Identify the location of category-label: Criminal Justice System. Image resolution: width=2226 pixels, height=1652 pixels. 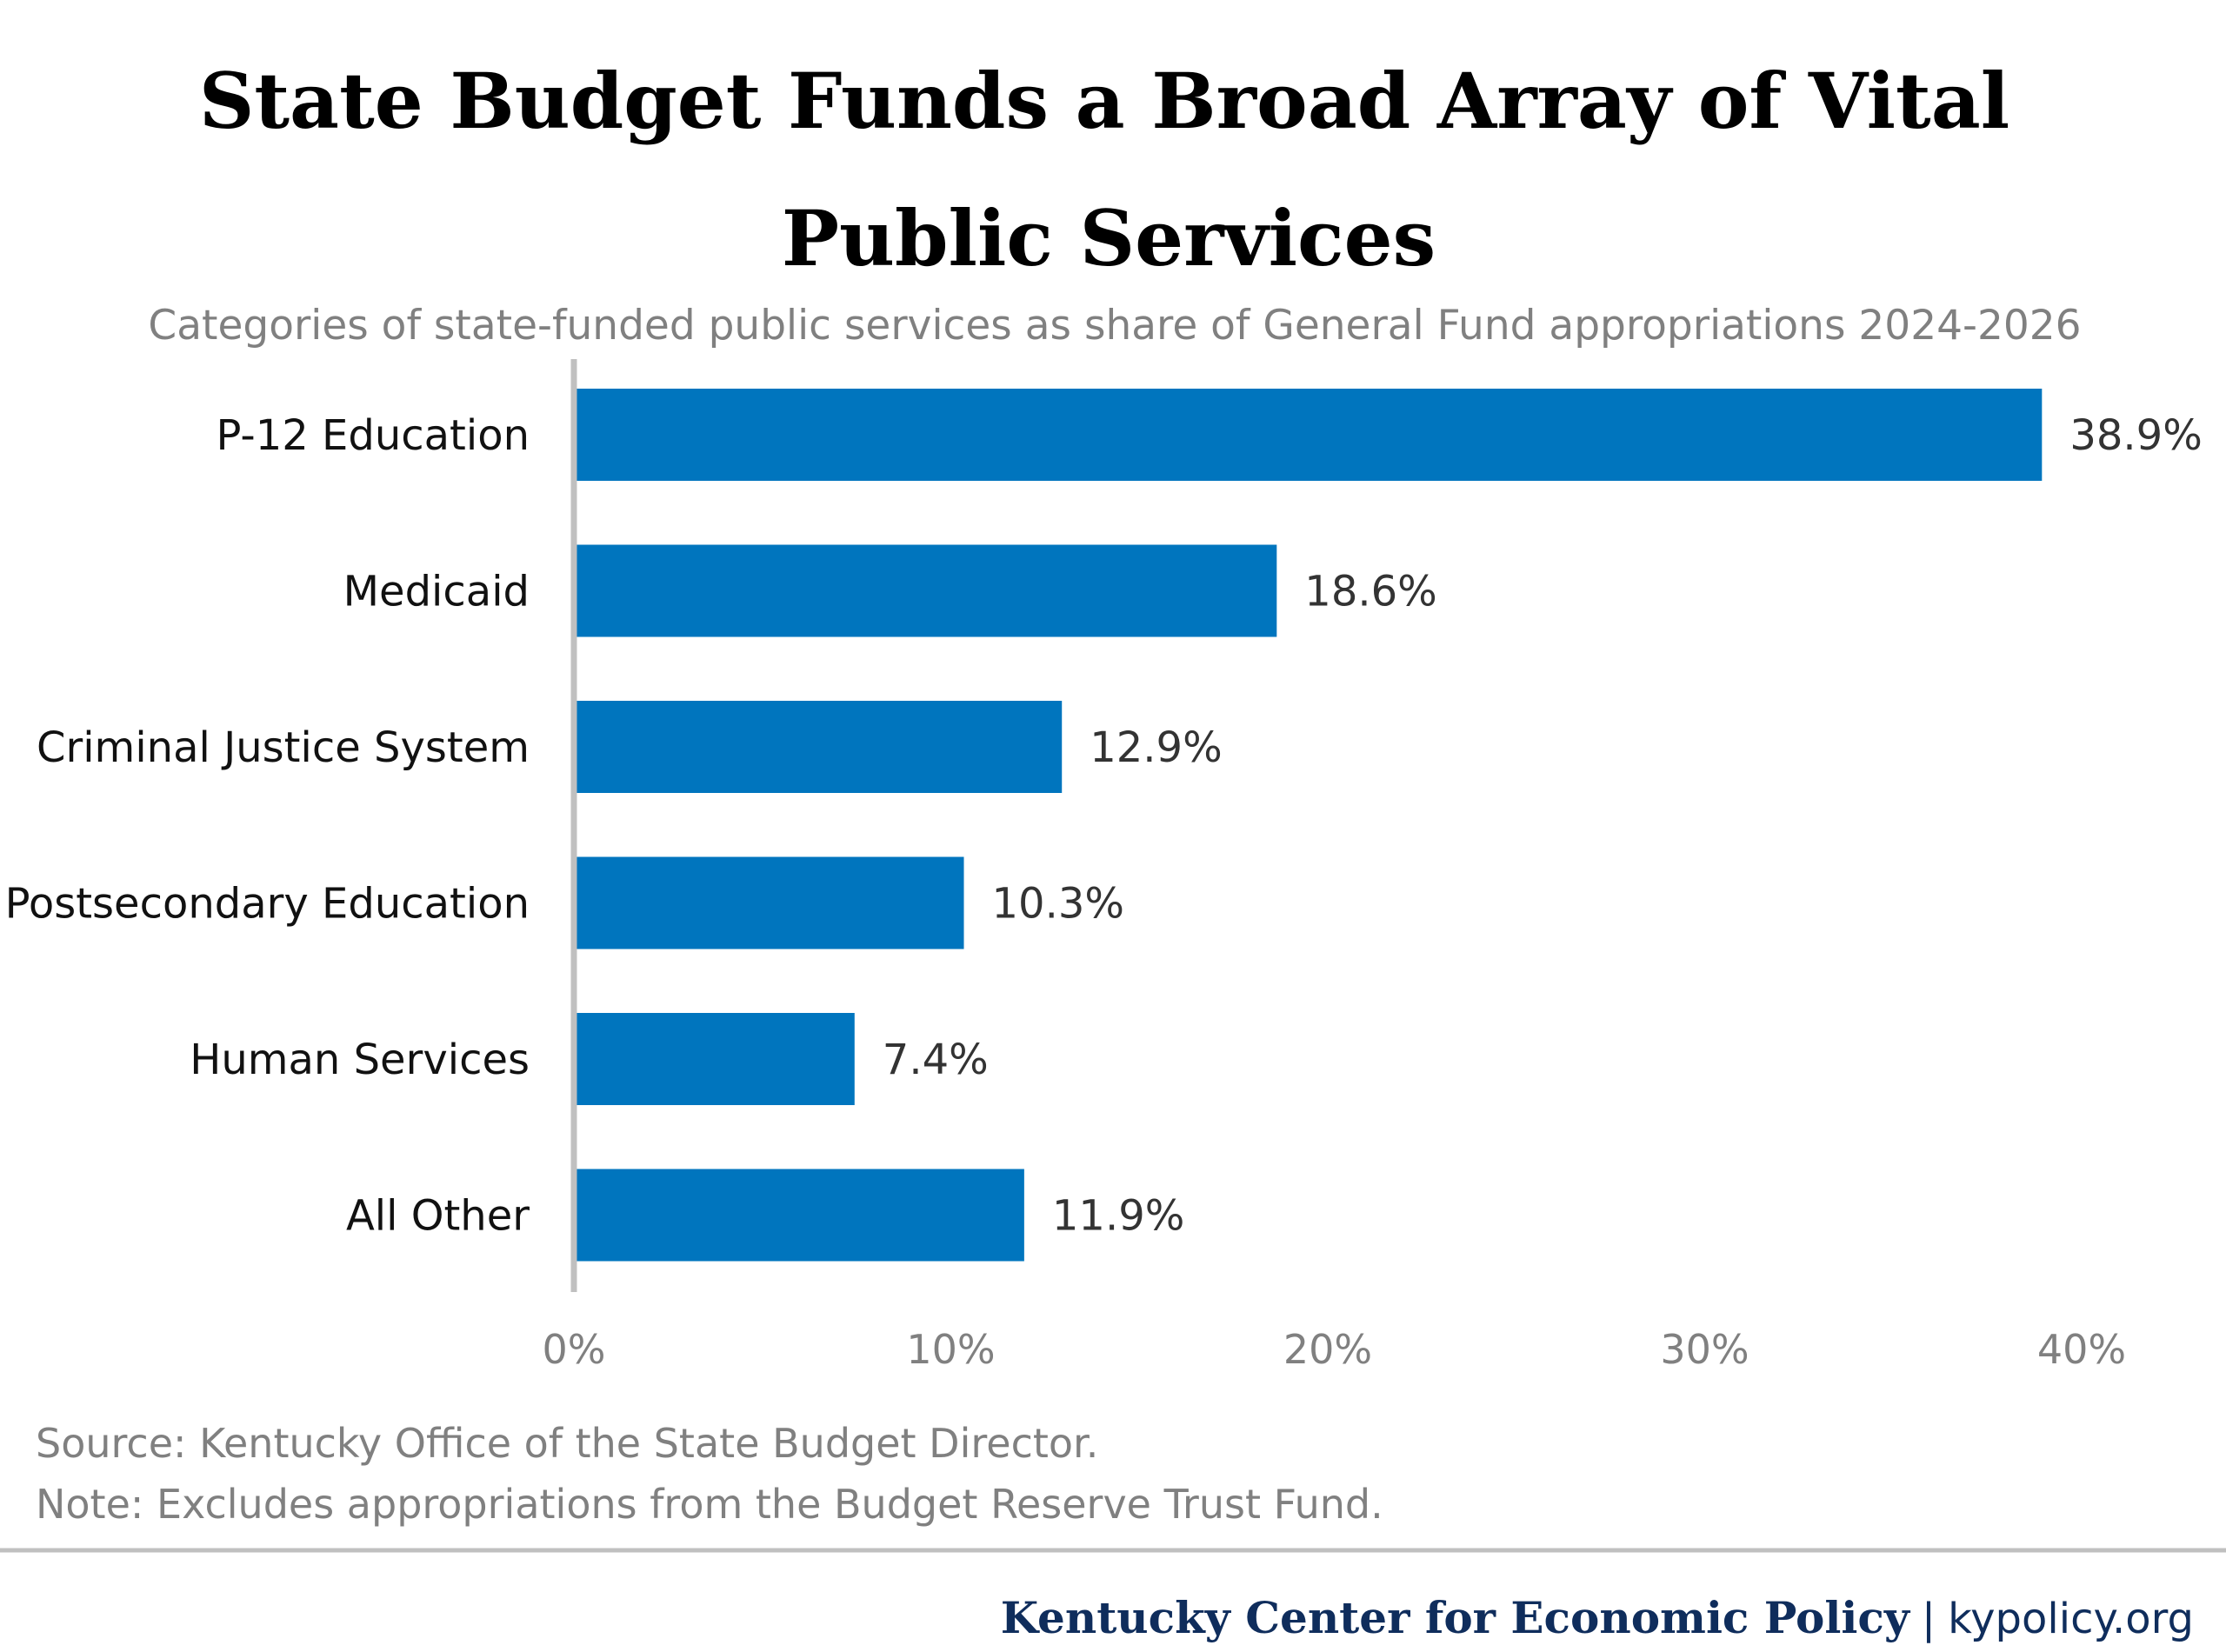
(283, 747).